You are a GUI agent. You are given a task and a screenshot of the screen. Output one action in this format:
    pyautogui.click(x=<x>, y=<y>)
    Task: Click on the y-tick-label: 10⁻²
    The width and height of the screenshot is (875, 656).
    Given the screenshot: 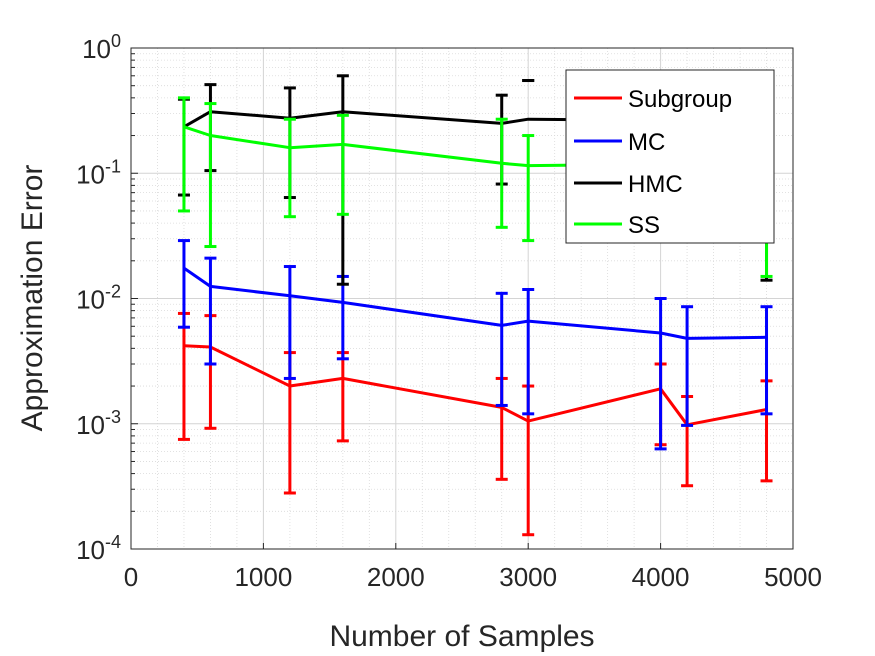 What is the action you would take?
    pyautogui.click(x=98, y=298)
    